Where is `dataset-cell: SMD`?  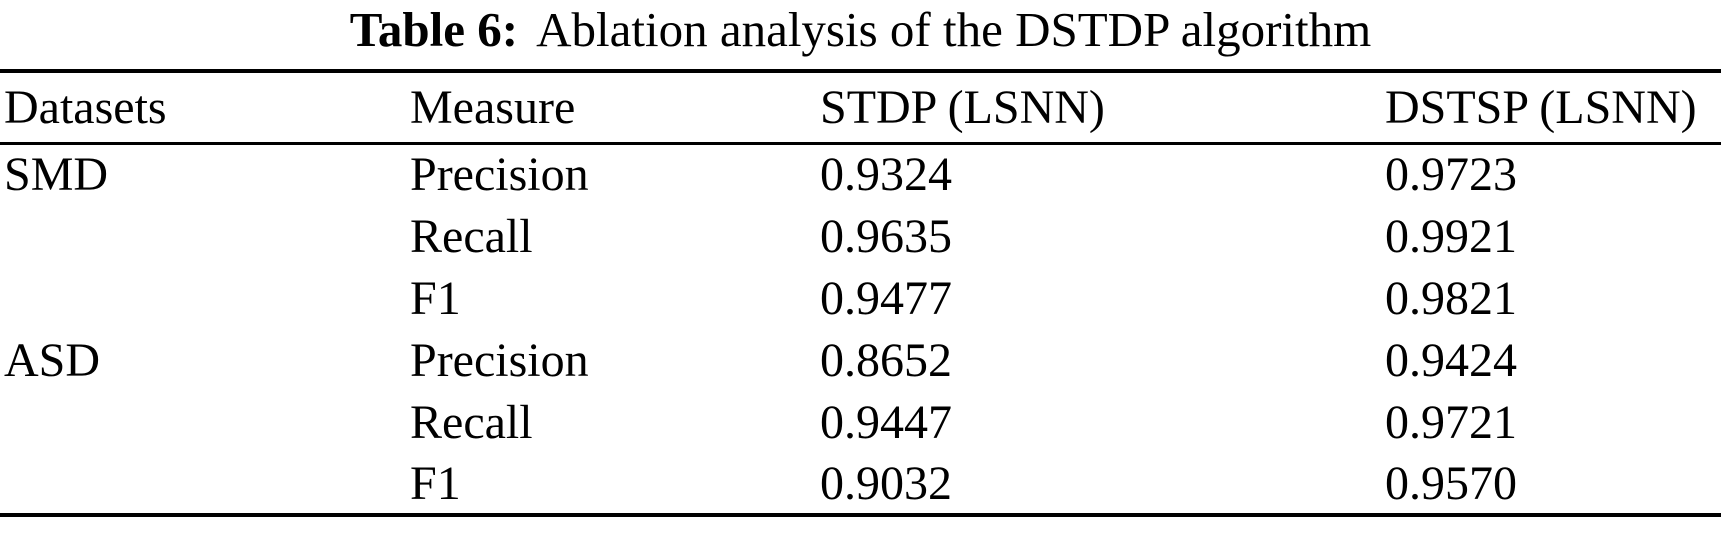
dataset-cell: SMD is located at coordinates (56, 175).